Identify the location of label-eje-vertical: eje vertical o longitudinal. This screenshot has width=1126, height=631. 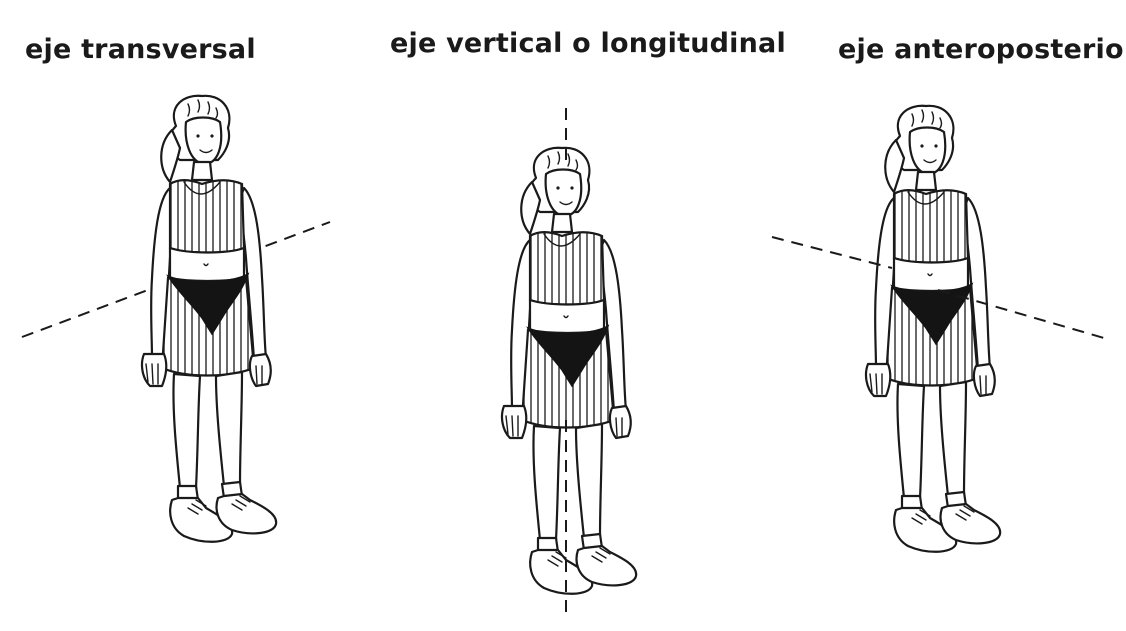
(588, 43).